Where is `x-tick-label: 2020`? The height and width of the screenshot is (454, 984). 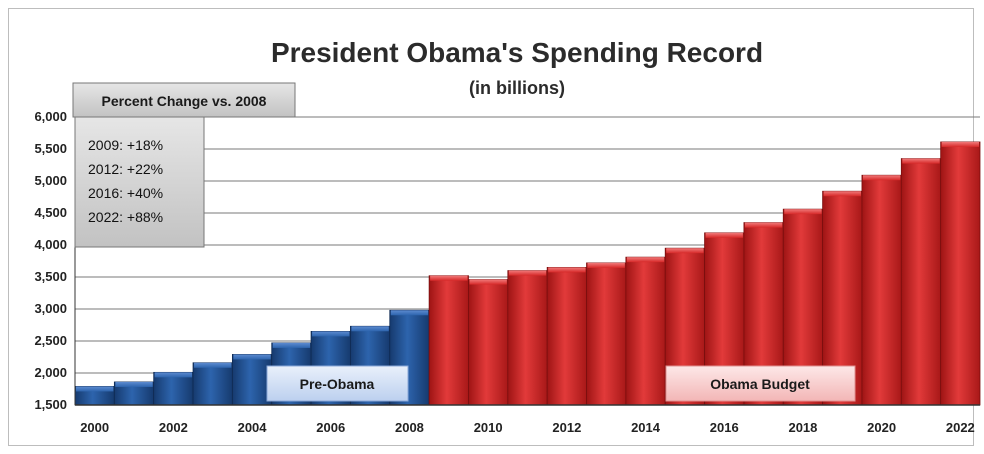 x-tick-label: 2020 is located at coordinates (881, 427).